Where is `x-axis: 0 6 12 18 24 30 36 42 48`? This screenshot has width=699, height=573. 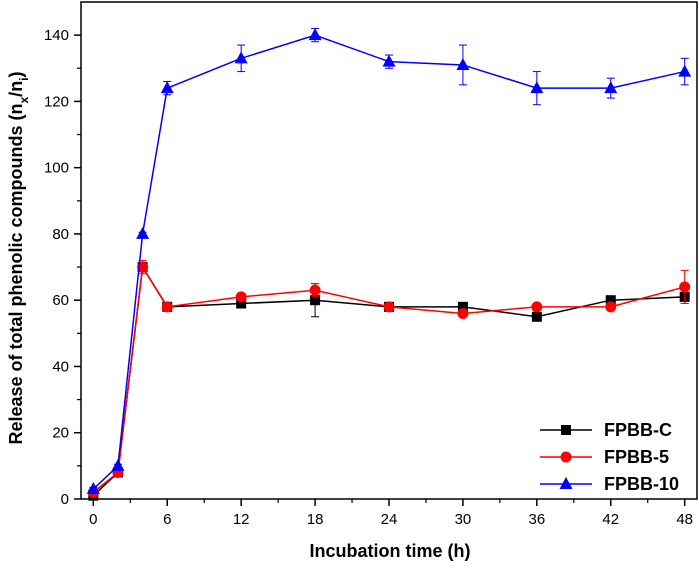 x-axis: 0 6 12 18 24 30 36 42 48 is located at coordinates (391, 513).